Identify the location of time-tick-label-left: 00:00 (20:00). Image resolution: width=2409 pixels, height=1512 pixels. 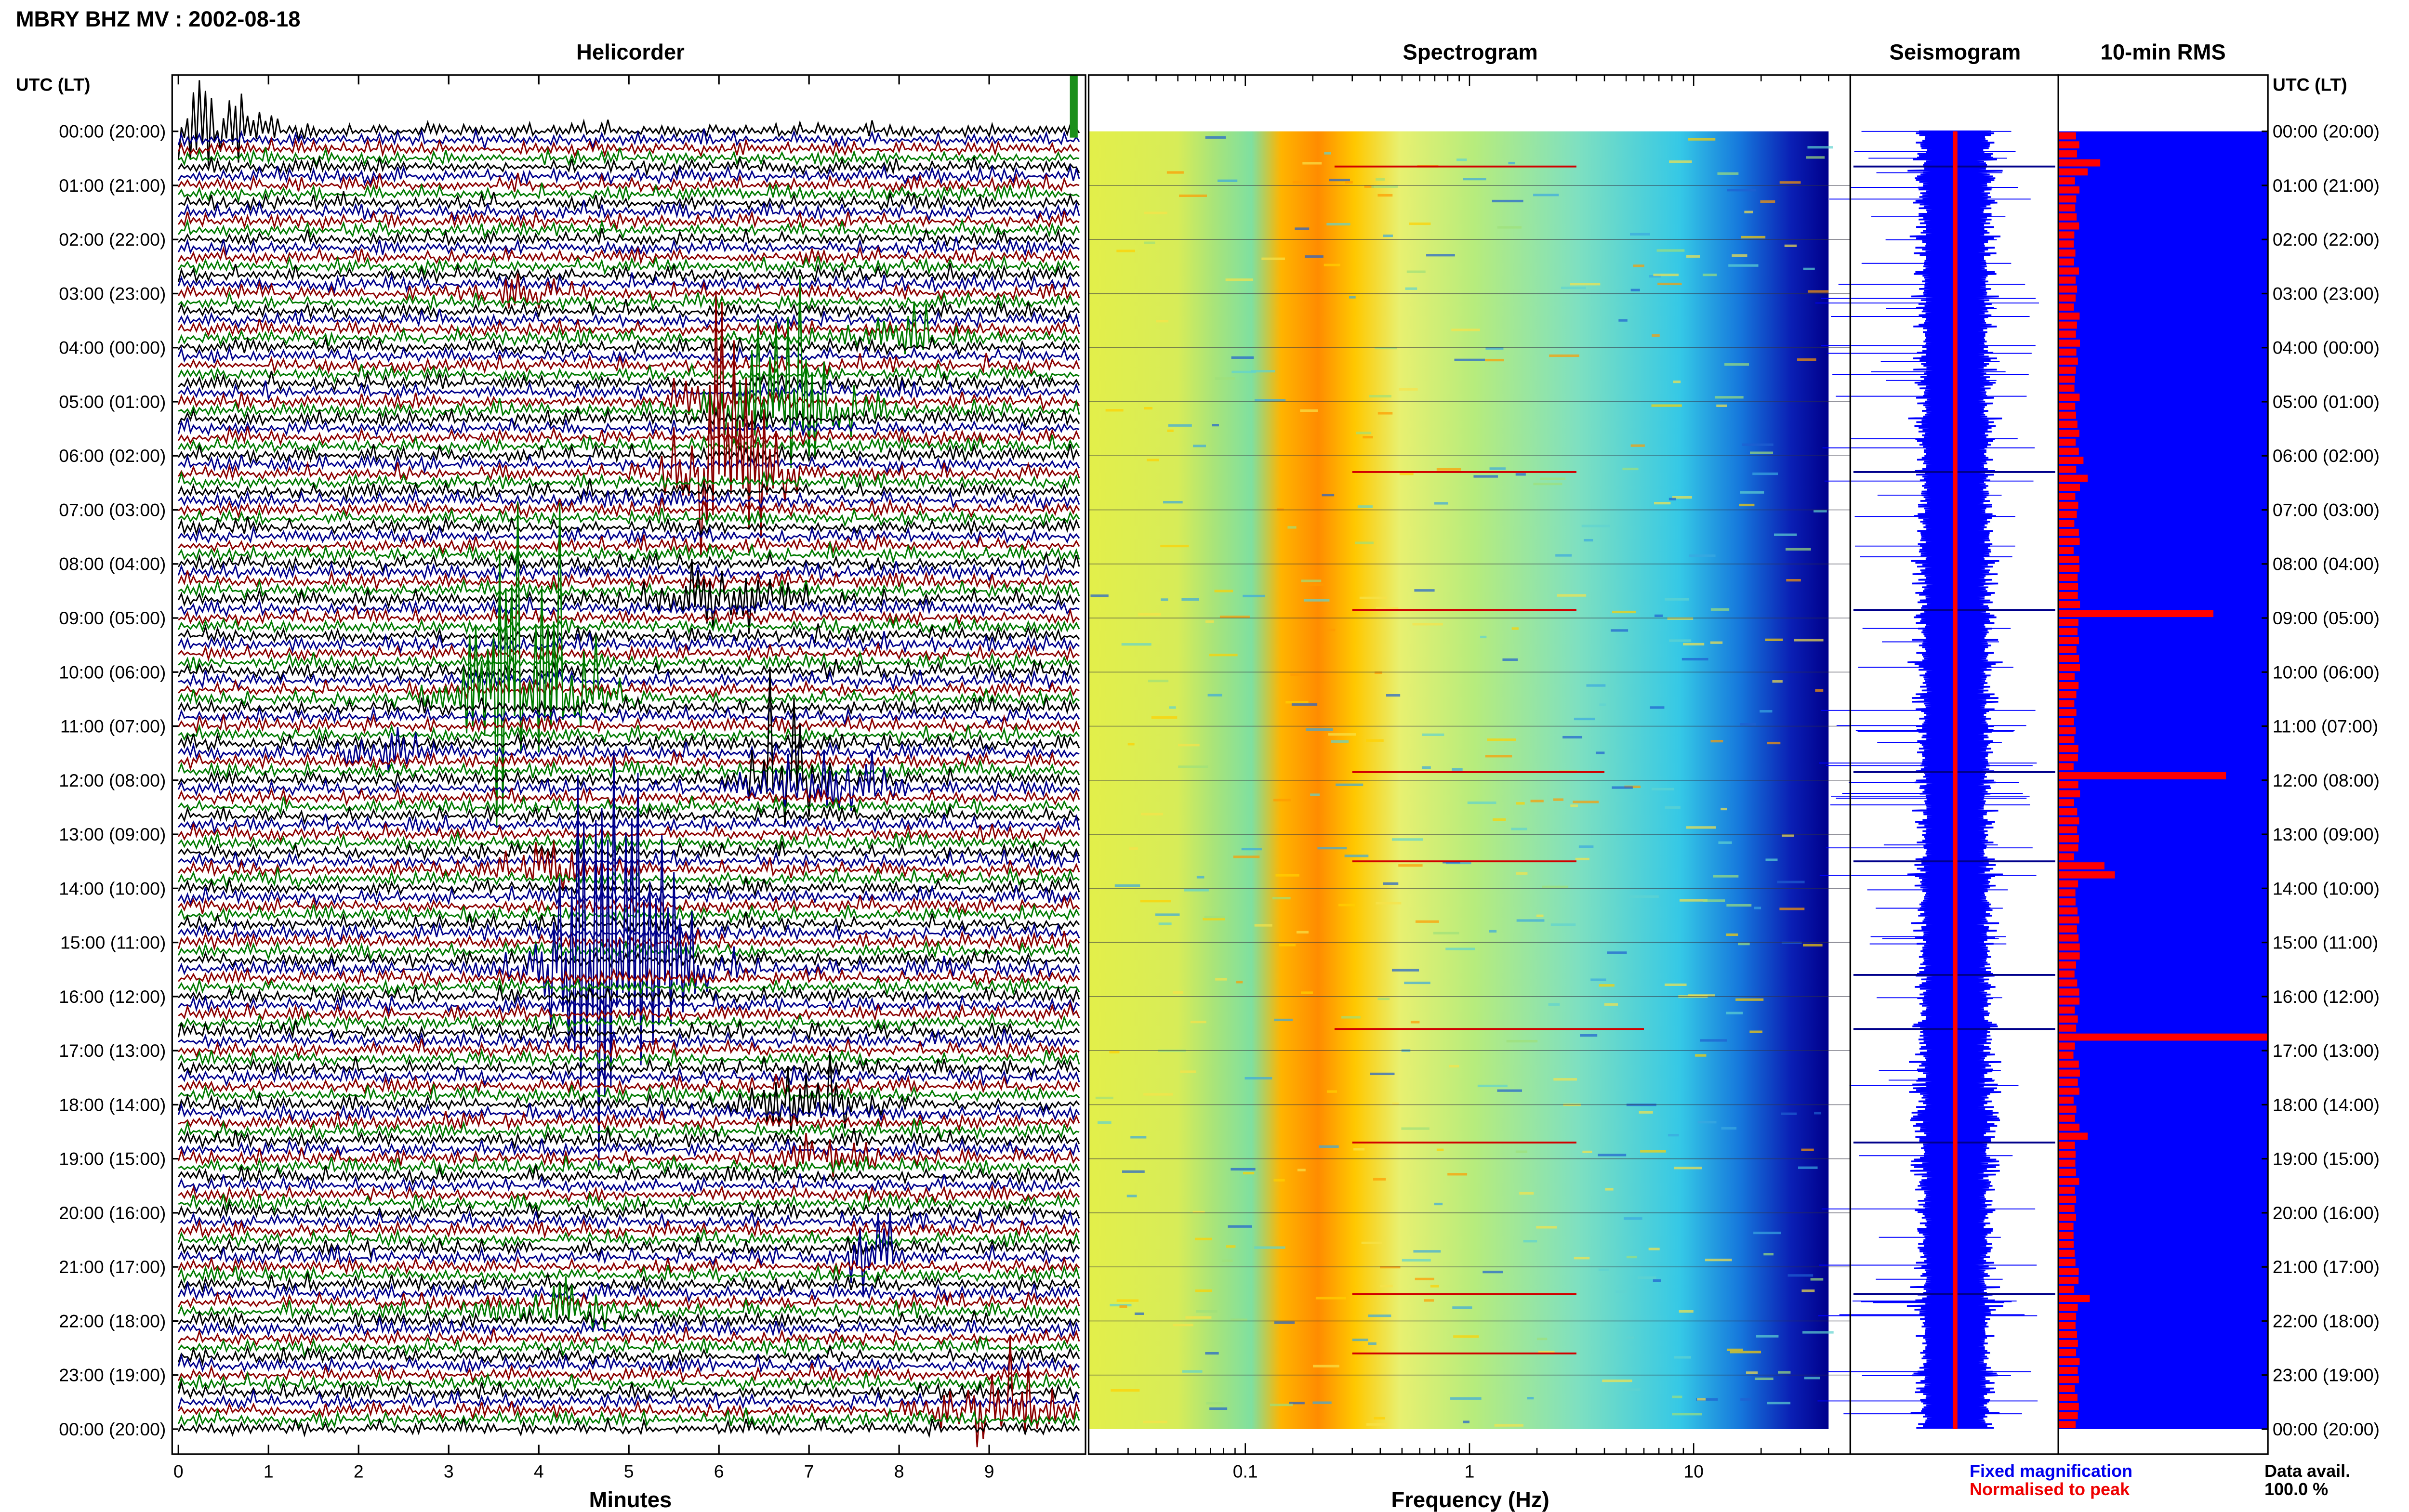
(112, 1429).